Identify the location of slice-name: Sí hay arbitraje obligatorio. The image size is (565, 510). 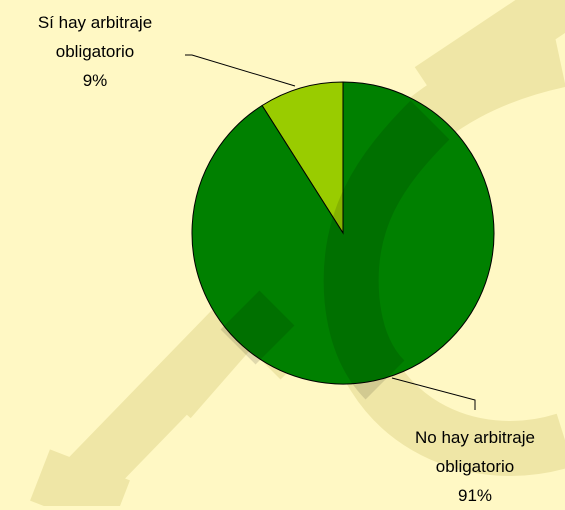
(95, 37).